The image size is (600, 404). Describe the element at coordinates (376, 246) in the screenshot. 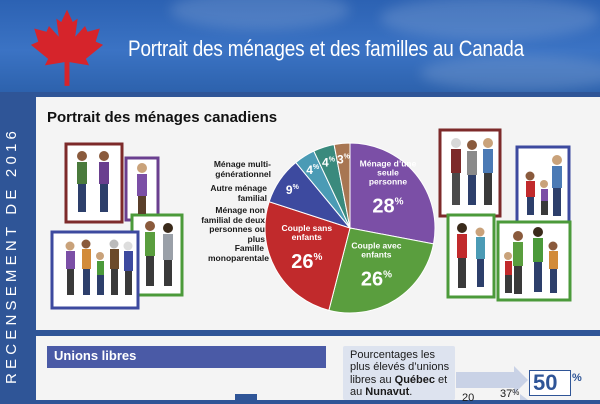

I see `pie-slice-label: Couple avec` at that location.